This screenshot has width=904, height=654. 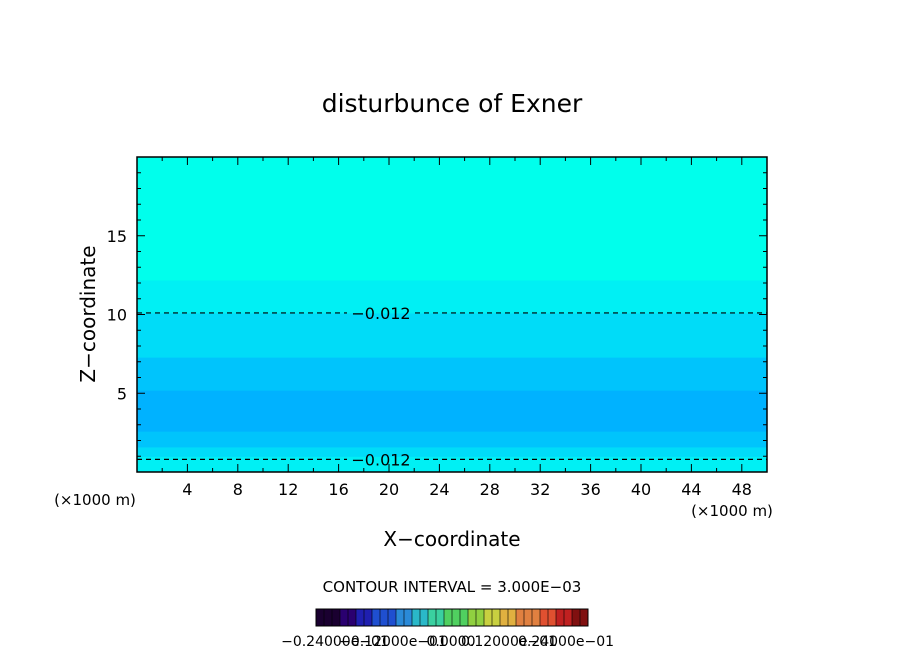 I want to click on colorbar-frame, so click(x=452, y=617).